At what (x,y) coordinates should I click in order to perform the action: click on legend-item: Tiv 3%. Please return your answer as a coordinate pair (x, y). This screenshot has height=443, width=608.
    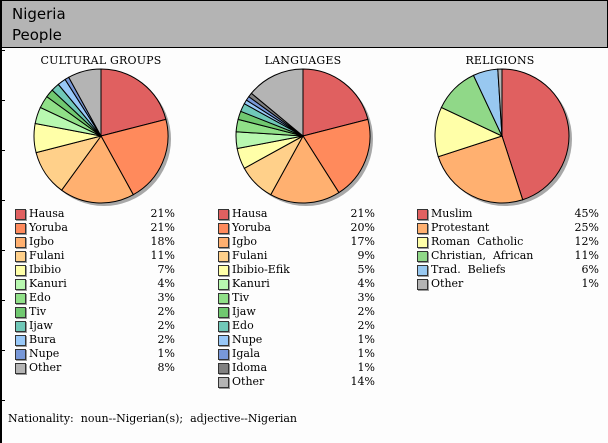
    Looking at the image, I should click on (296, 298).